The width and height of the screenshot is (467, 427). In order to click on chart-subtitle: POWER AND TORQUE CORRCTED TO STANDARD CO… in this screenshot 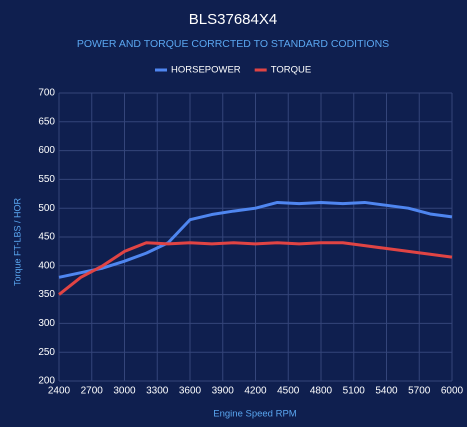, I will do `click(233, 44)`.